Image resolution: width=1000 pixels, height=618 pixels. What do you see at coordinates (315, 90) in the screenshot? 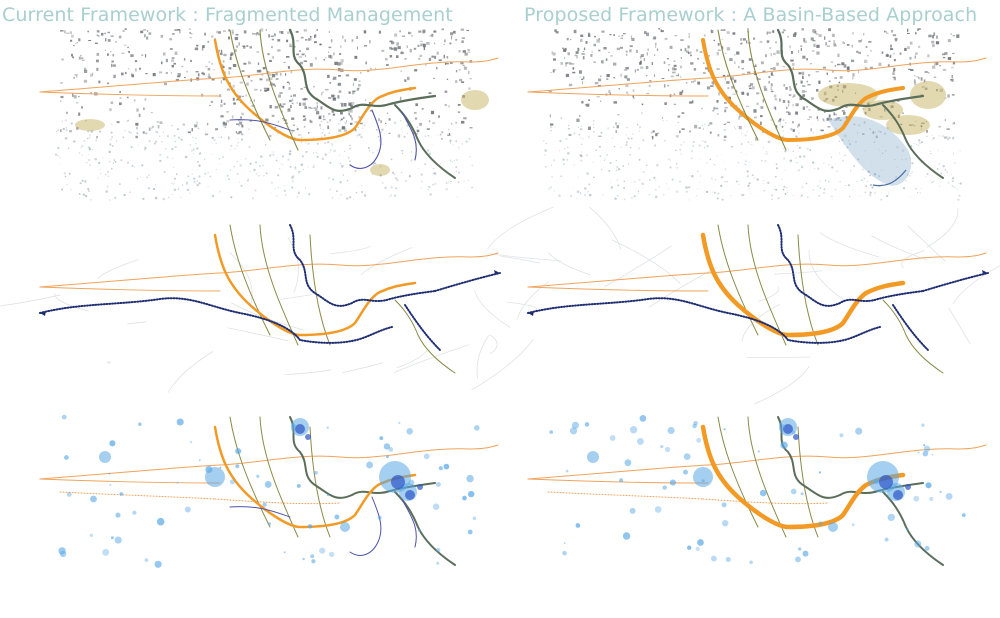
I see `basin-road` at bounding box center [315, 90].